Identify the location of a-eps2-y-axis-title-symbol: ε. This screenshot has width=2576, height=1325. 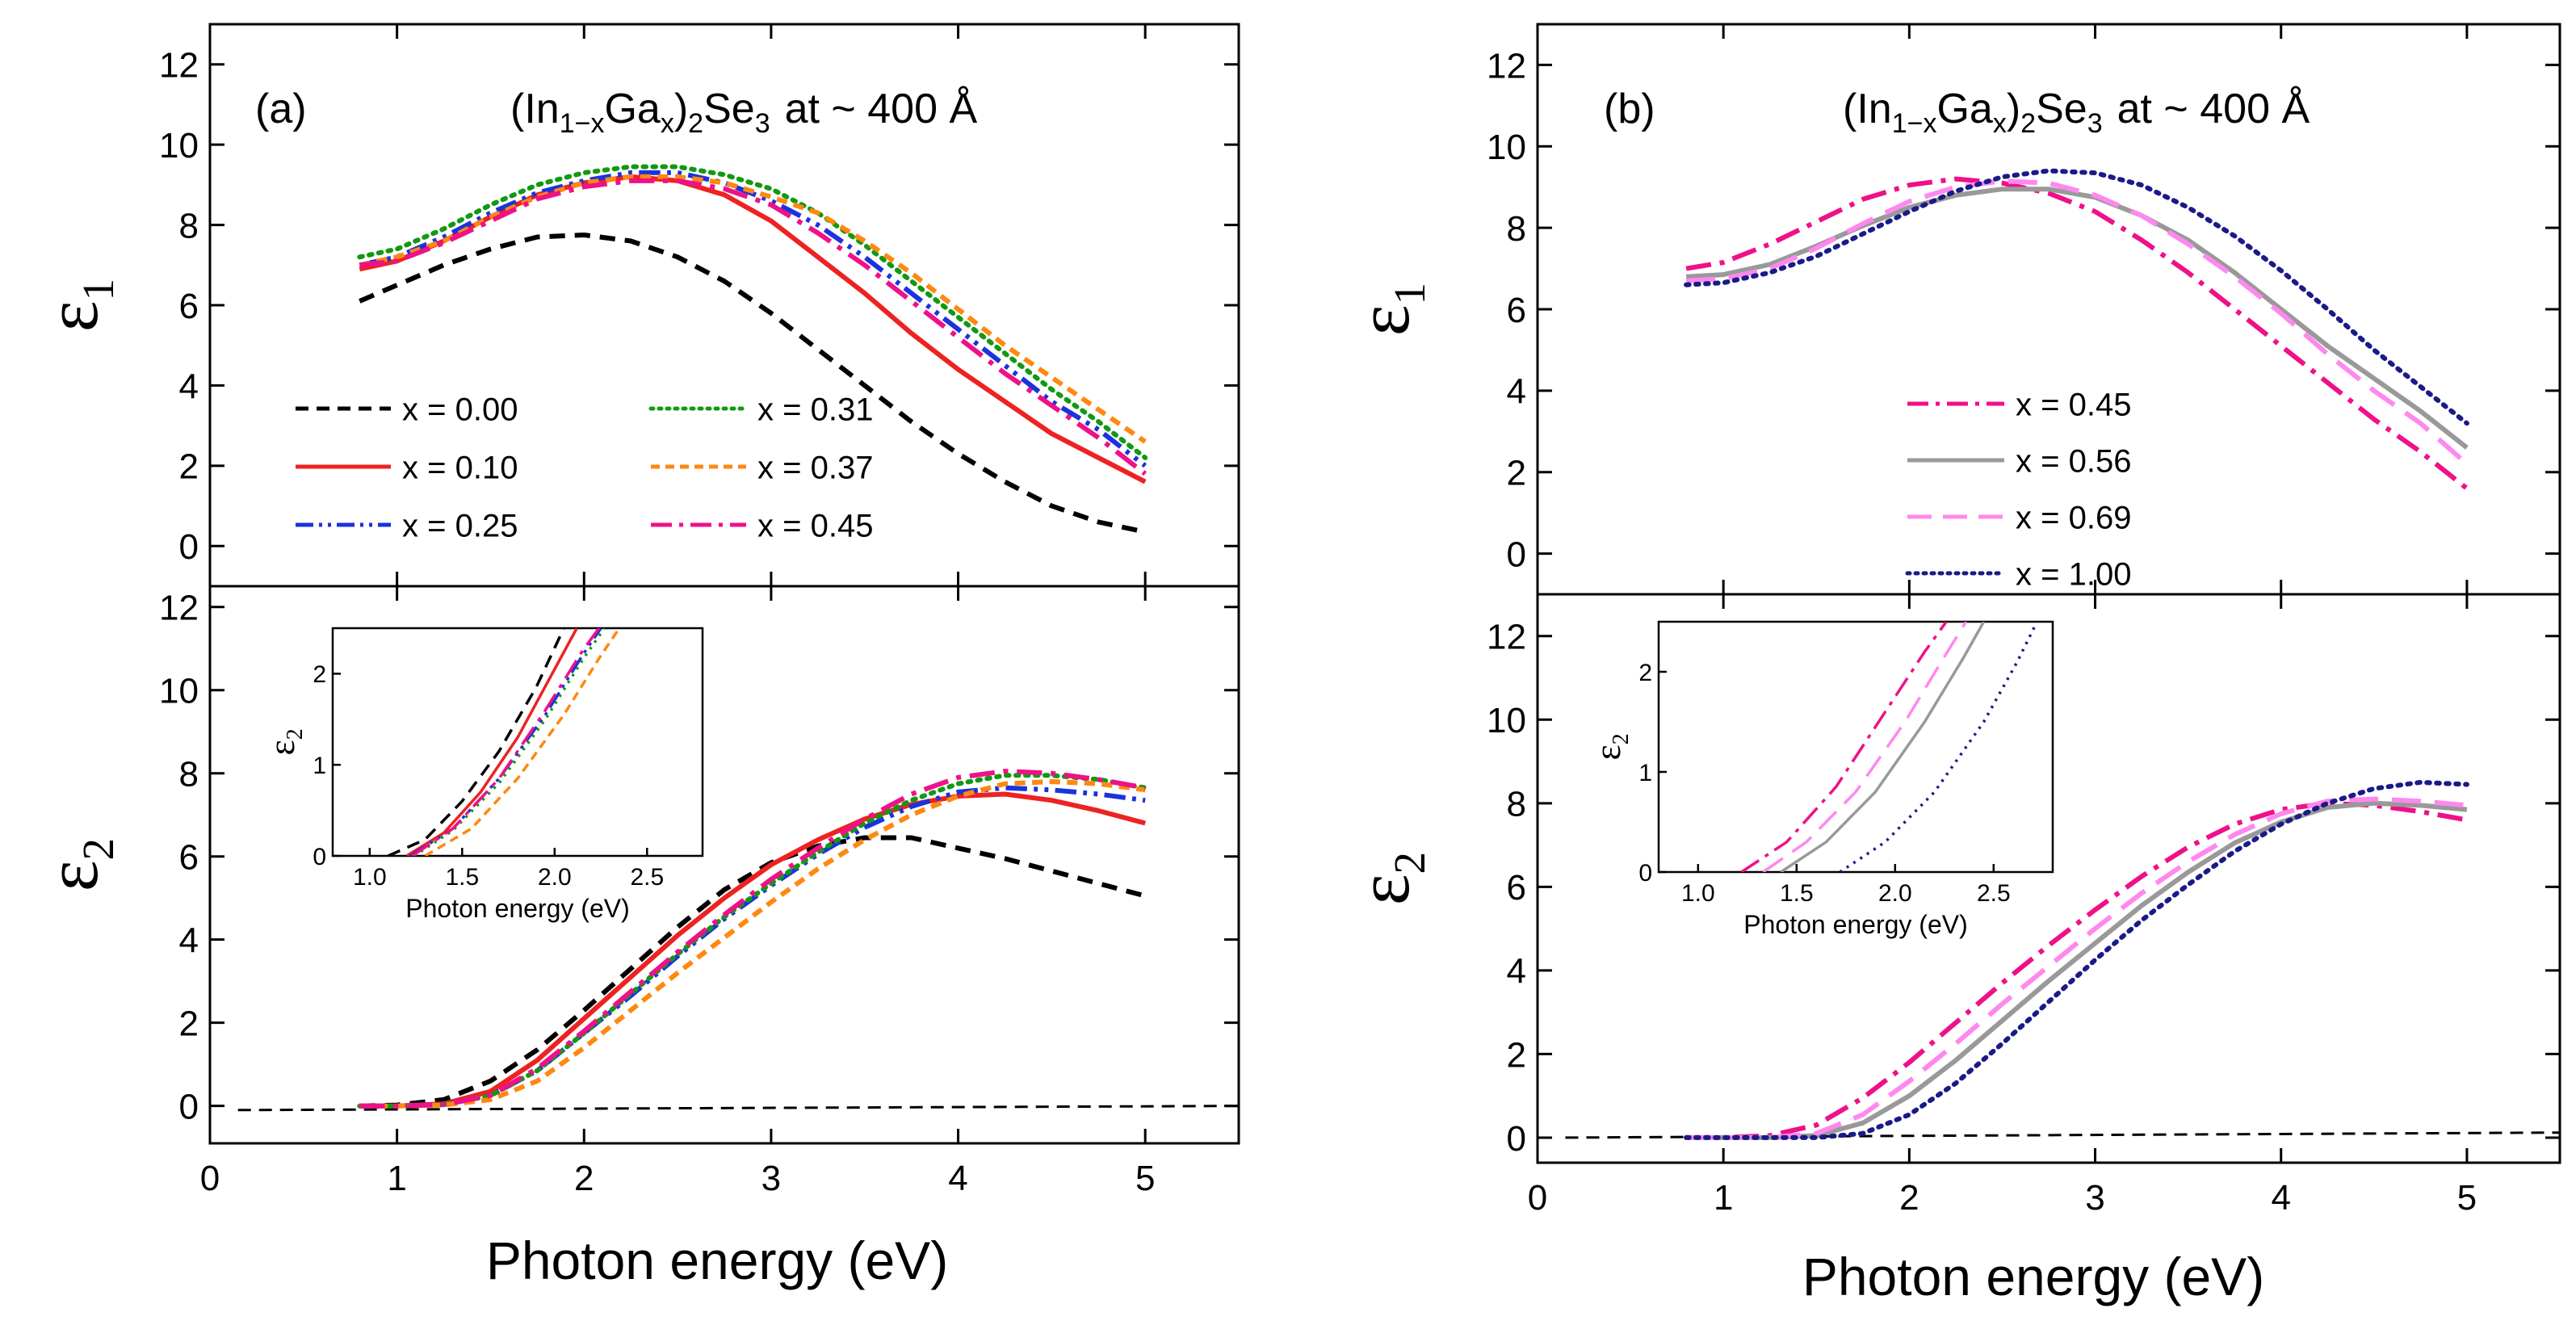
(72, 875).